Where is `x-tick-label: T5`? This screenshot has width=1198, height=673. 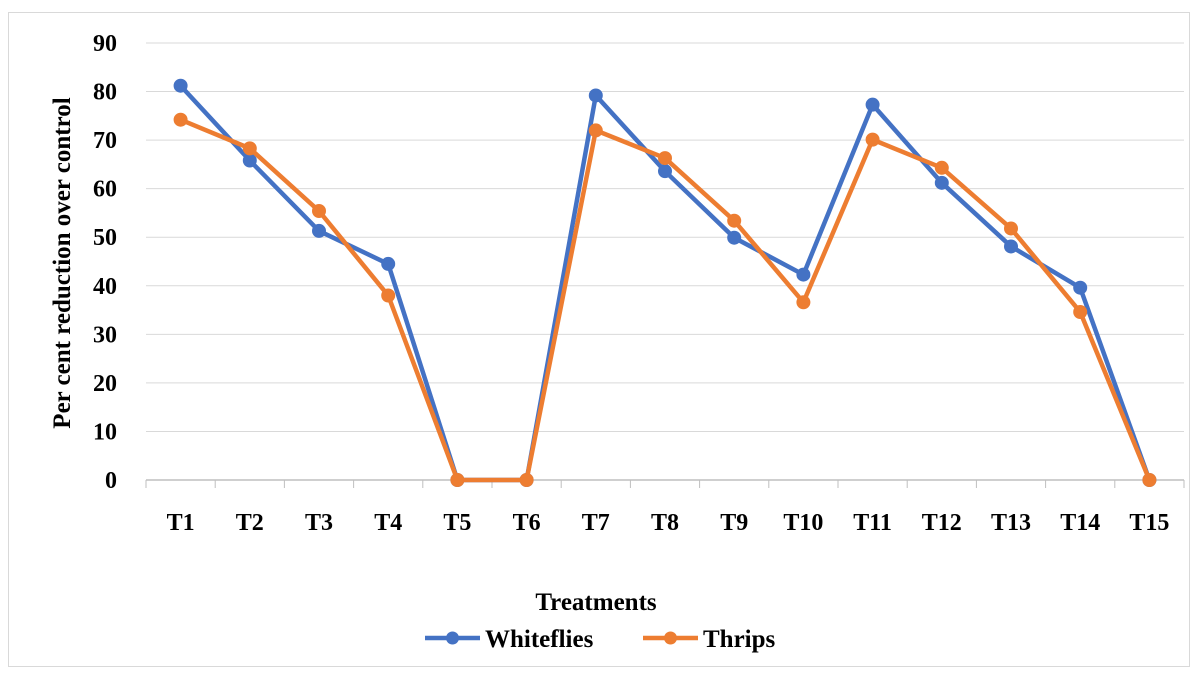
x-tick-label: T5 is located at coordinates (457, 523).